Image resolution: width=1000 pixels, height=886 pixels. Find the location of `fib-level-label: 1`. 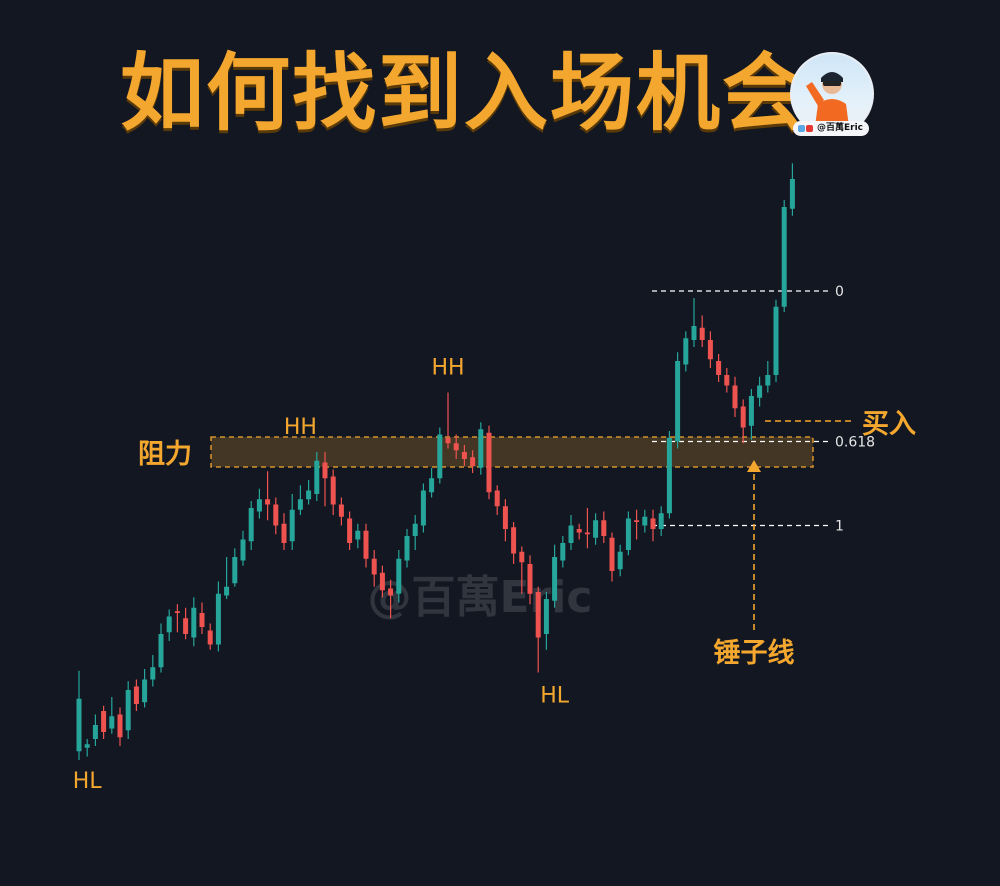

fib-level-label: 1 is located at coordinates (839, 527).